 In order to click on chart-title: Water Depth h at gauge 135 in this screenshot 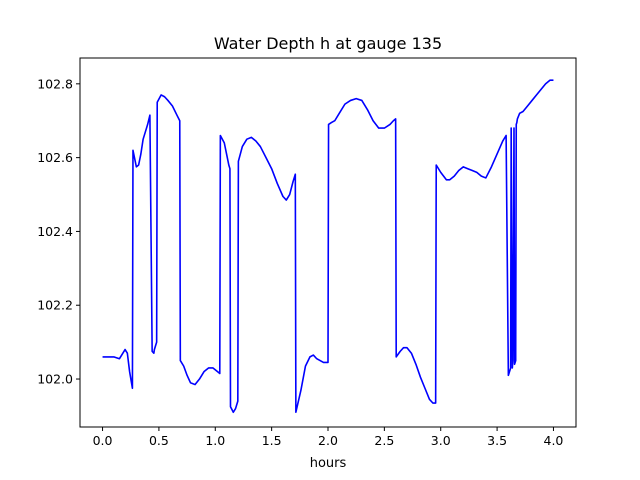, I will do `click(328, 43)`.